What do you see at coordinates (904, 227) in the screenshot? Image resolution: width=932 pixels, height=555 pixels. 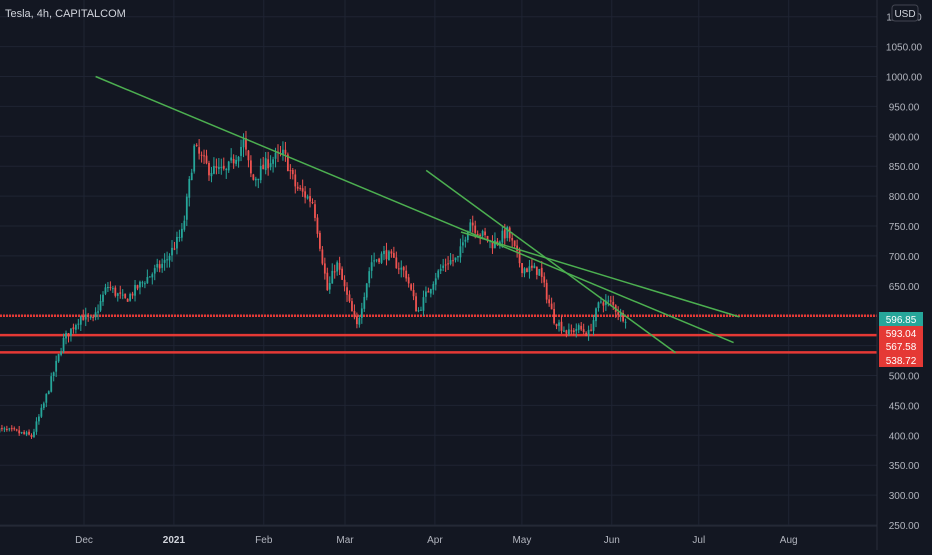 I see `y-tick-label: 750.00` at bounding box center [904, 227].